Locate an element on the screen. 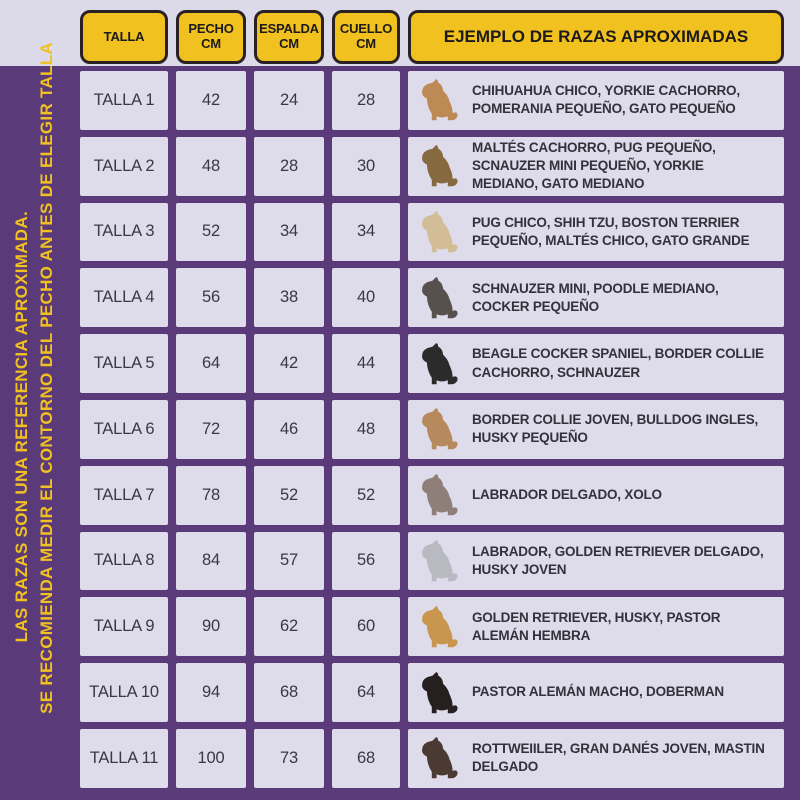 The height and width of the screenshot is (800, 800). sidebar-note-line1: LAS RAZAS SON UNA REFERENCIA APROXIMADA. is located at coordinates (21, 426).